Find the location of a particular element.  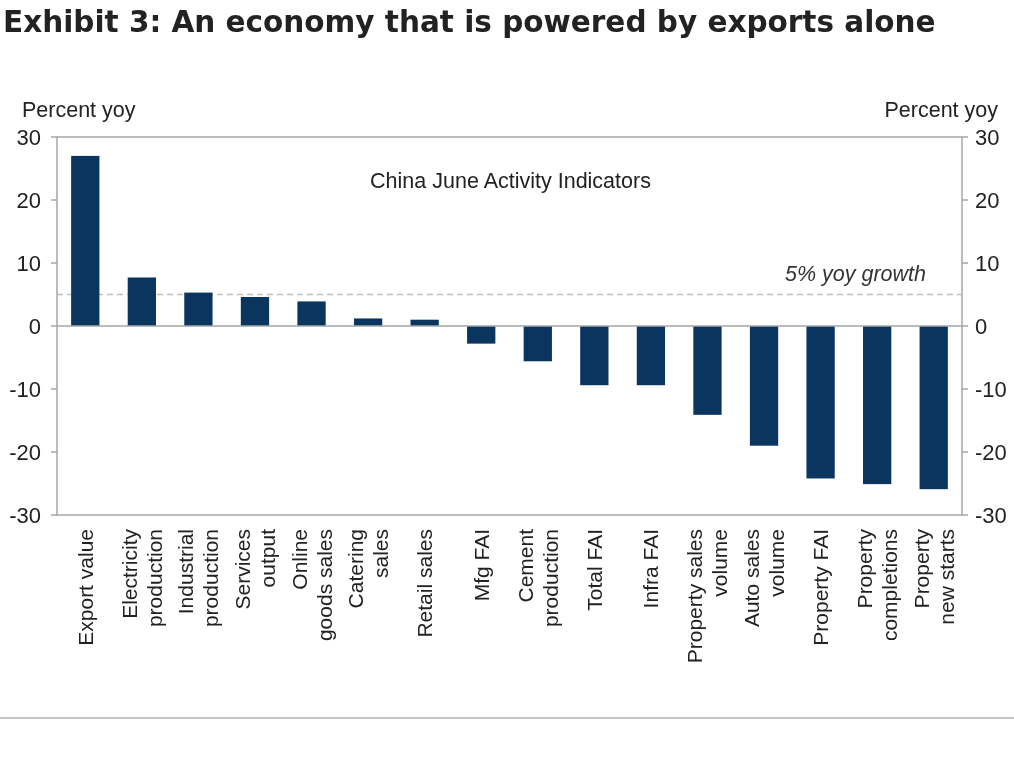

x-tick-label: Infra FAI is located at coordinates (651, 569).